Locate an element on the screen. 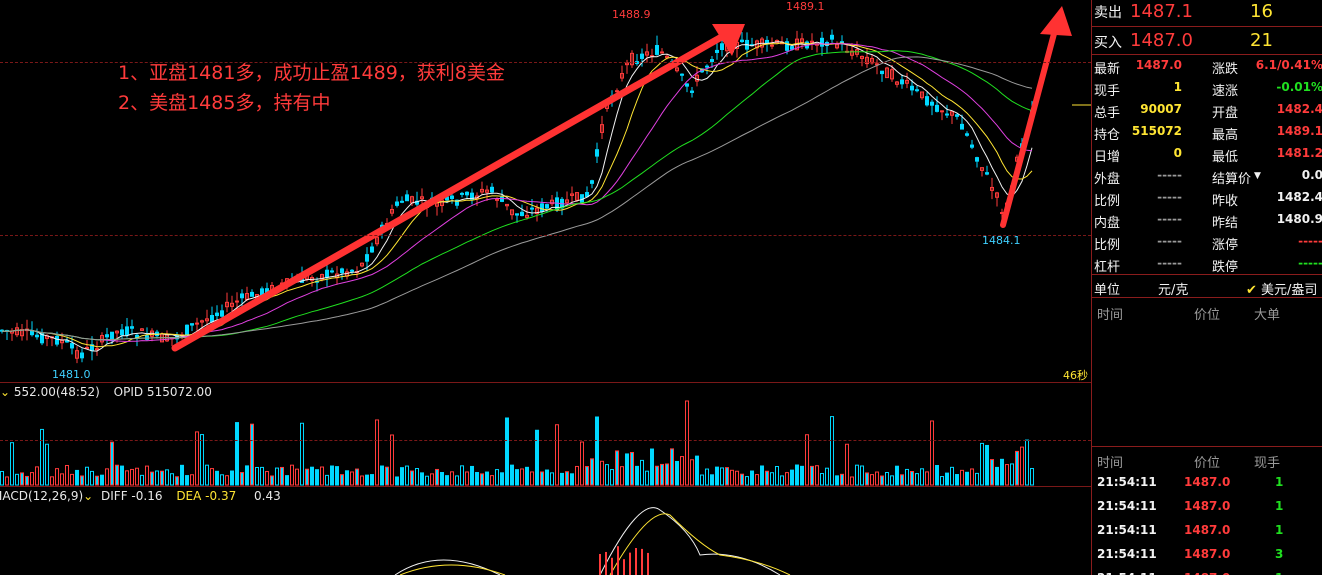 This screenshot has height=575, width=1322. stat-label: 速涨 is located at coordinates (1225, 91).